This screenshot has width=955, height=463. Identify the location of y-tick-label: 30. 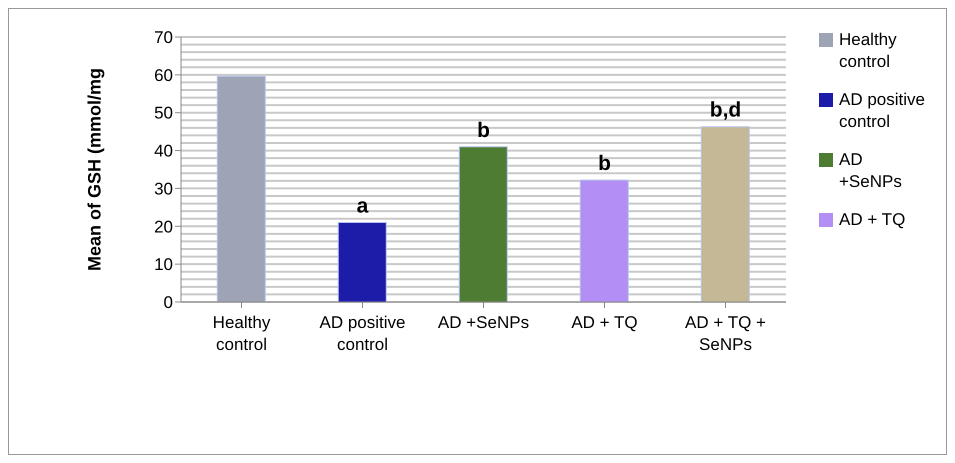
(163, 188).